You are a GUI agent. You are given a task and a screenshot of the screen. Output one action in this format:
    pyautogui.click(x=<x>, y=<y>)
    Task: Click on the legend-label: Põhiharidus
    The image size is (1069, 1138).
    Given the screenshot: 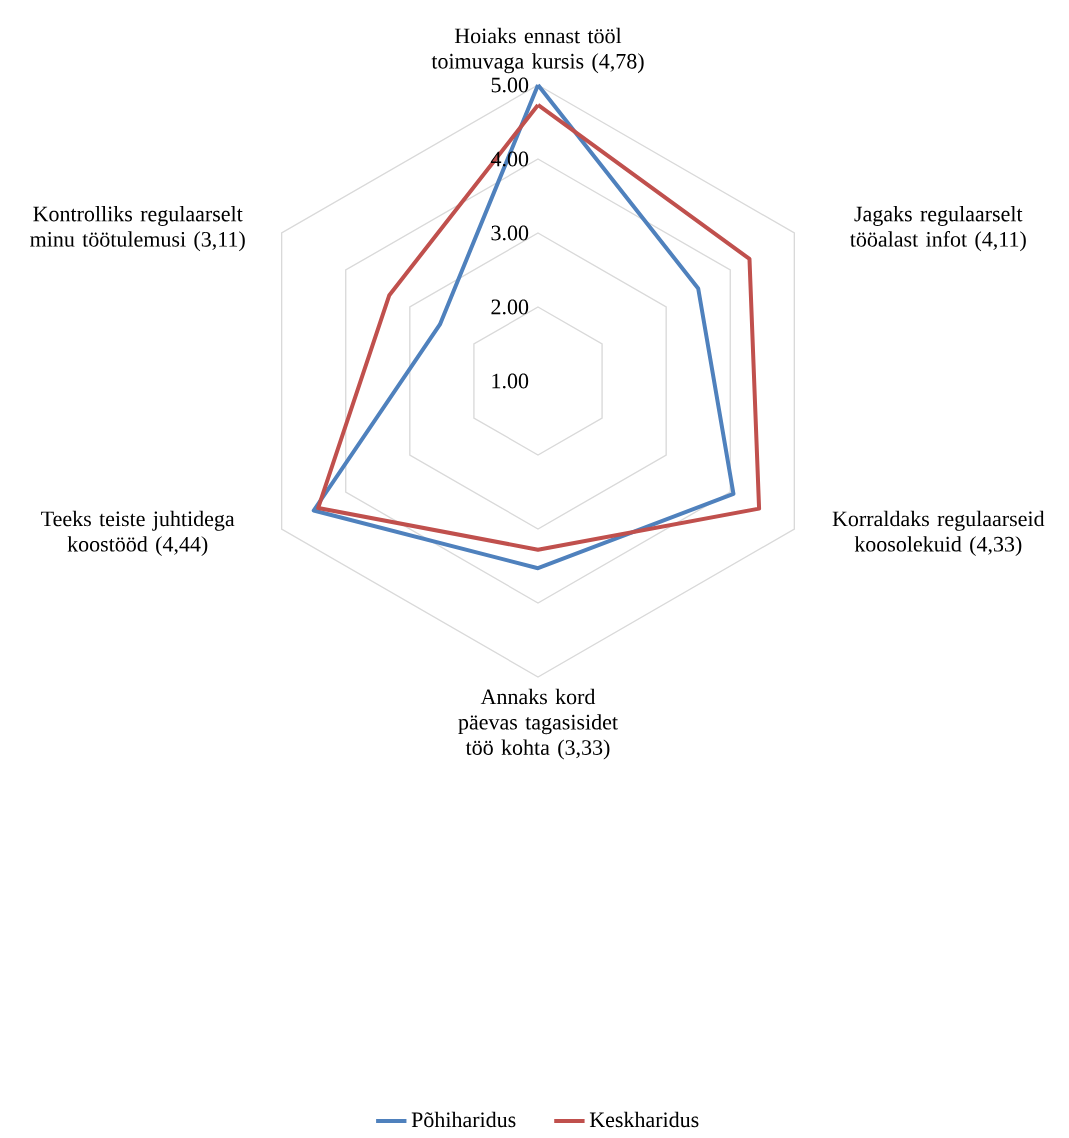 What is the action you would take?
    pyautogui.click(x=463, y=1119)
    